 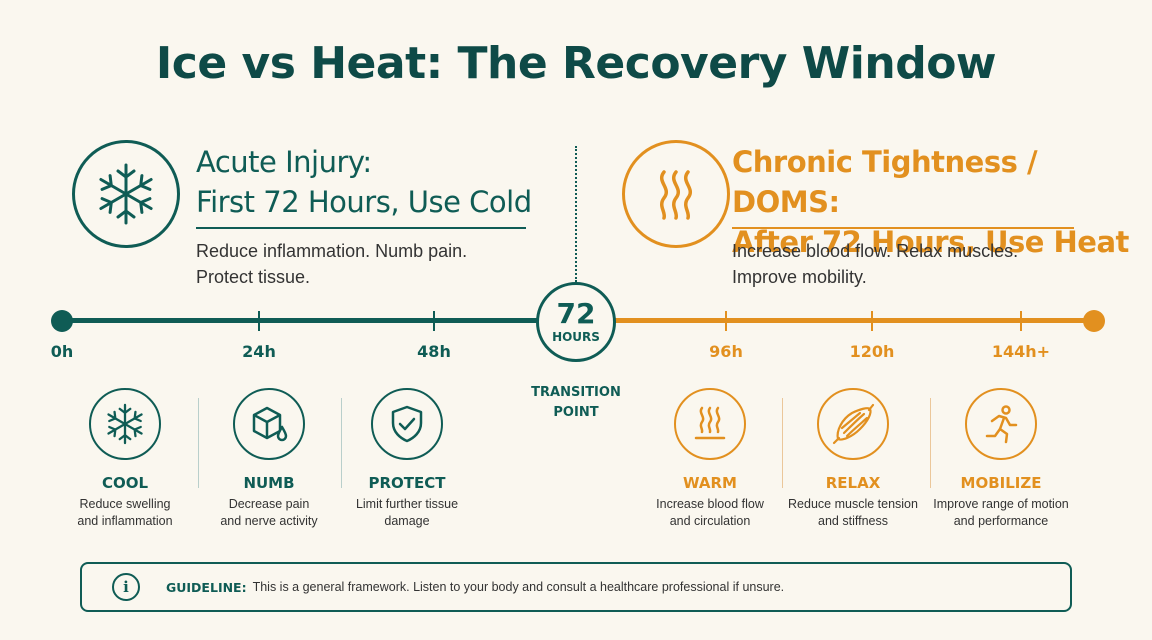 What do you see at coordinates (1094, 321) in the screenshot?
I see `timeline-end-dot` at bounding box center [1094, 321].